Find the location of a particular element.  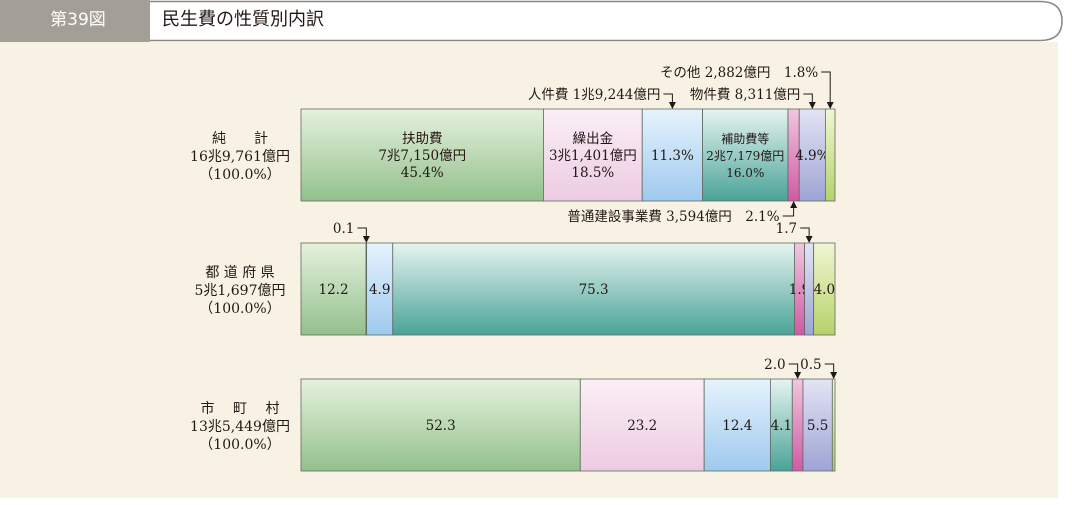

segment-label: 12.2 is located at coordinates (334, 290).